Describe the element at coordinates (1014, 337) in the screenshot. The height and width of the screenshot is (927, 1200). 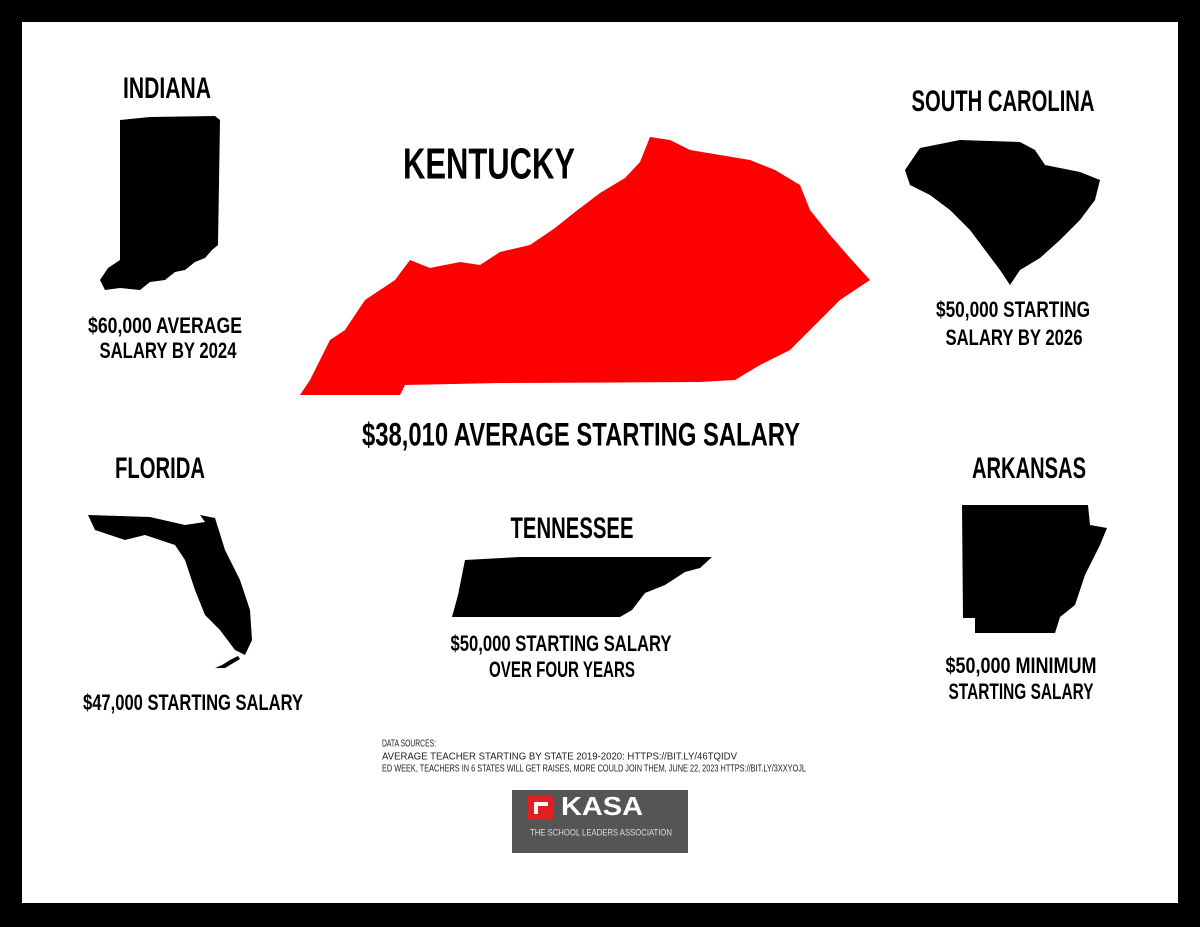
I see `caption: SALARY BY 2026` at that location.